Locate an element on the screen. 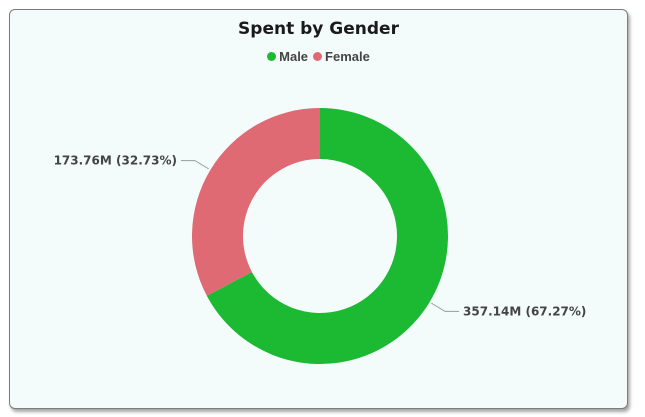 The width and height of the screenshot is (645, 417). donut-slice-female is located at coordinates (255, 202).